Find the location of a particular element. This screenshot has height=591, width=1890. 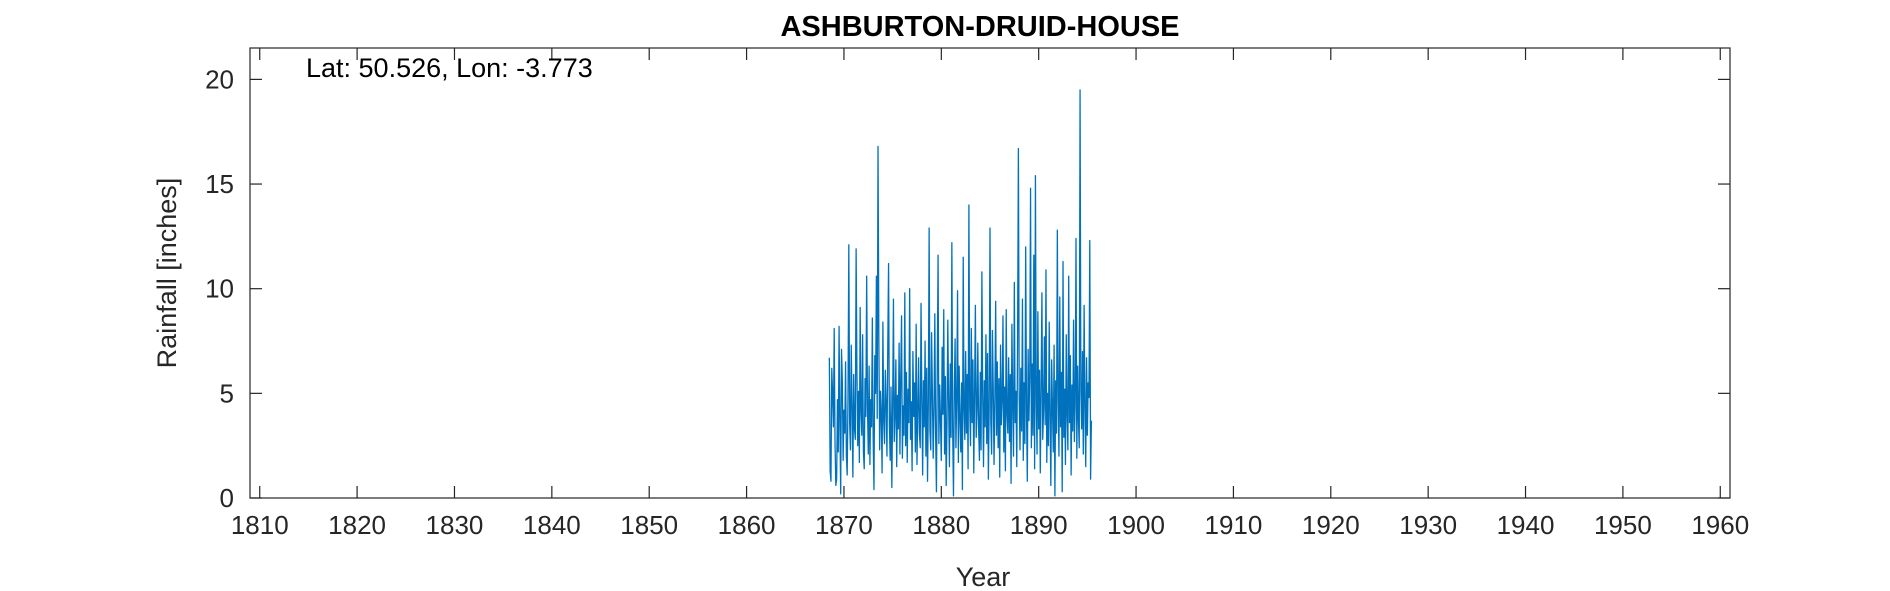

x-axis-label: Year is located at coordinates (983, 576).